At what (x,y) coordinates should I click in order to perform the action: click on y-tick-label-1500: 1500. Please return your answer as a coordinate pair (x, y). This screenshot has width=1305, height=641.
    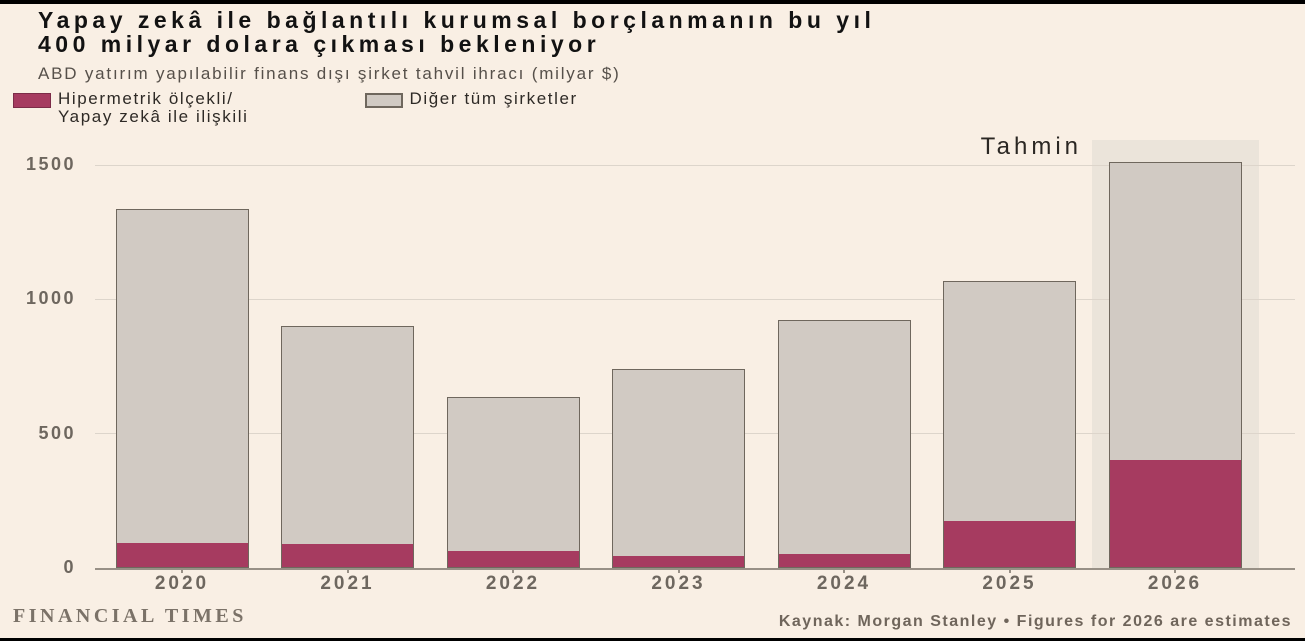
    Looking at the image, I should click on (50, 164).